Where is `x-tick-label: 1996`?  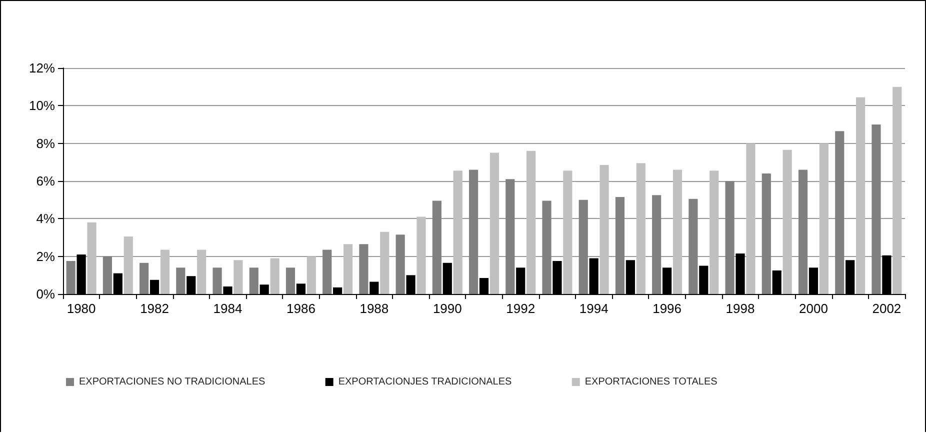 x-tick-label: 1996 is located at coordinates (667, 308).